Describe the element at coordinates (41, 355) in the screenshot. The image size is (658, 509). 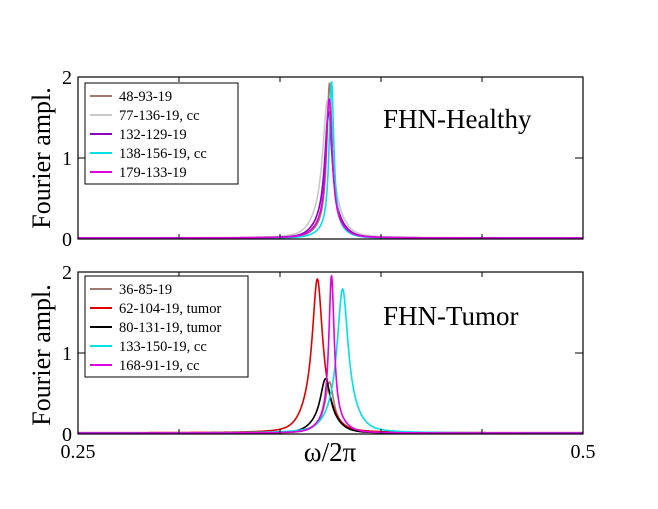
I see `ylabel-tumor: Fourier ampl.` at that location.